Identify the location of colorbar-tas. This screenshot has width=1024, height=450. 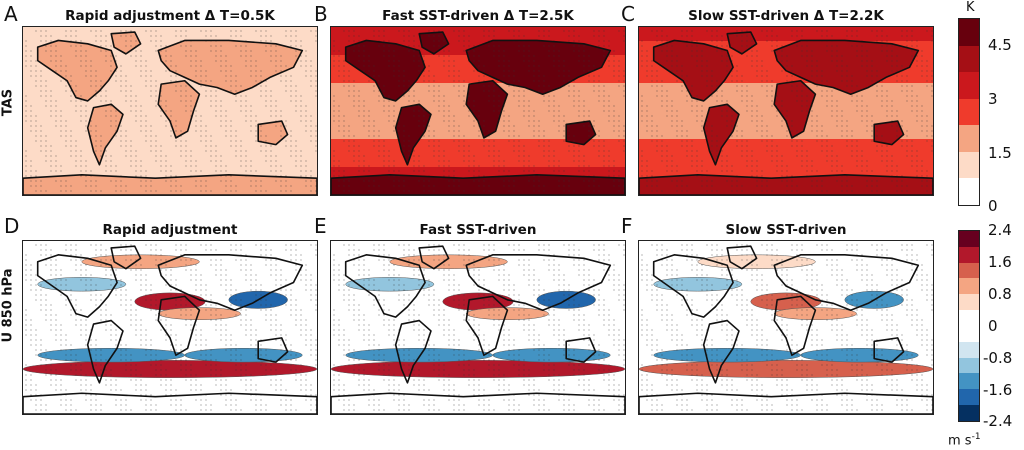
(969, 112).